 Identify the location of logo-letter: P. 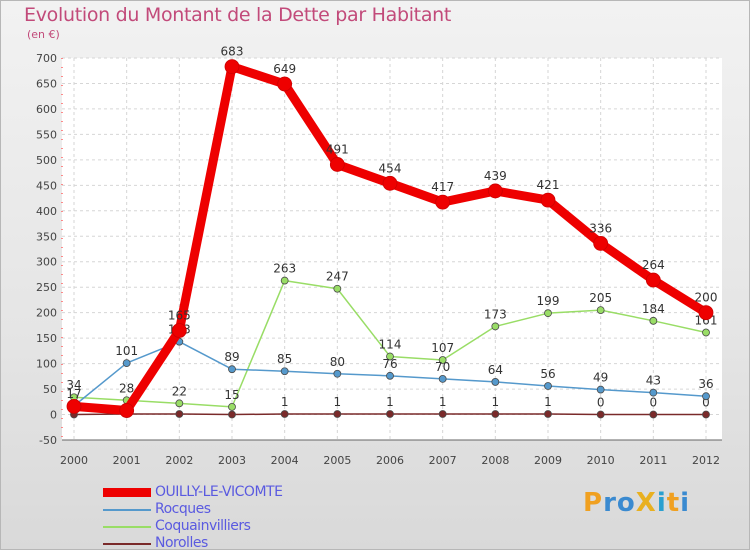
(593, 503).